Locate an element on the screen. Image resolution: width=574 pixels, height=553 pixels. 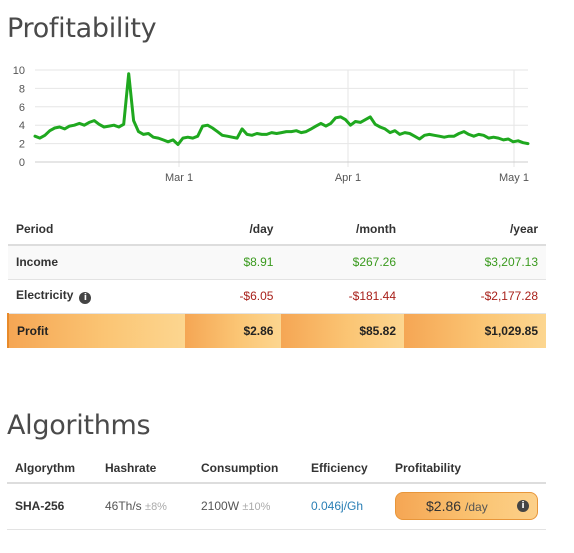
profit-series-line is located at coordinates (281, 109).